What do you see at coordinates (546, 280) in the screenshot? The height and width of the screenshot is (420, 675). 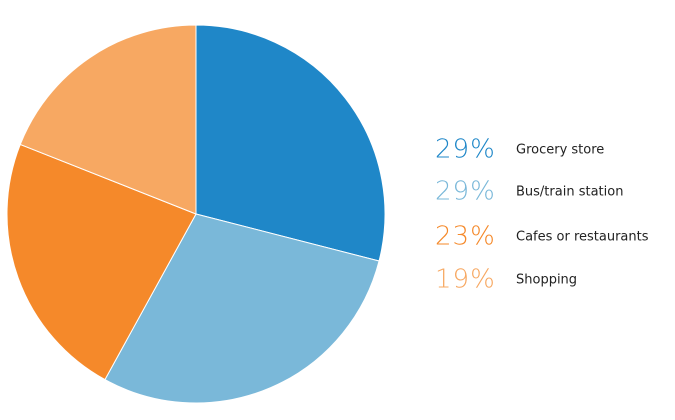 I see `legend-label: Shopping` at bounding box center [546, 280].